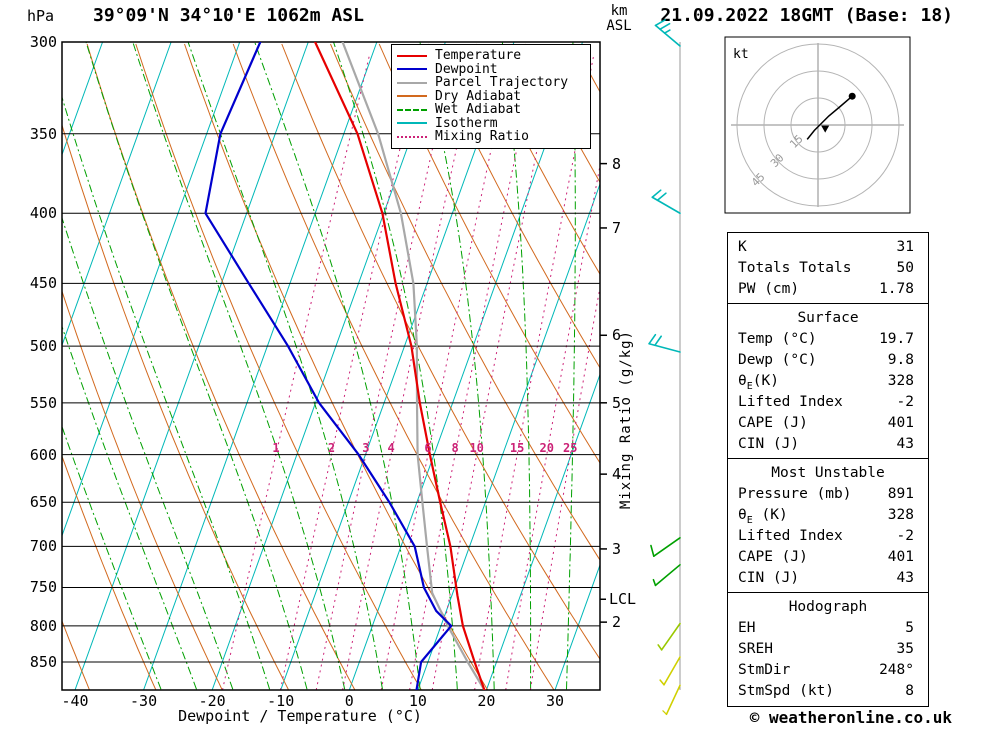 The image size is (1000, 733). What do you see at coordinates (547, 447) in the screenshot?
I see `mixing-ratio-value-label: 20` at bounding box center [547, 447].